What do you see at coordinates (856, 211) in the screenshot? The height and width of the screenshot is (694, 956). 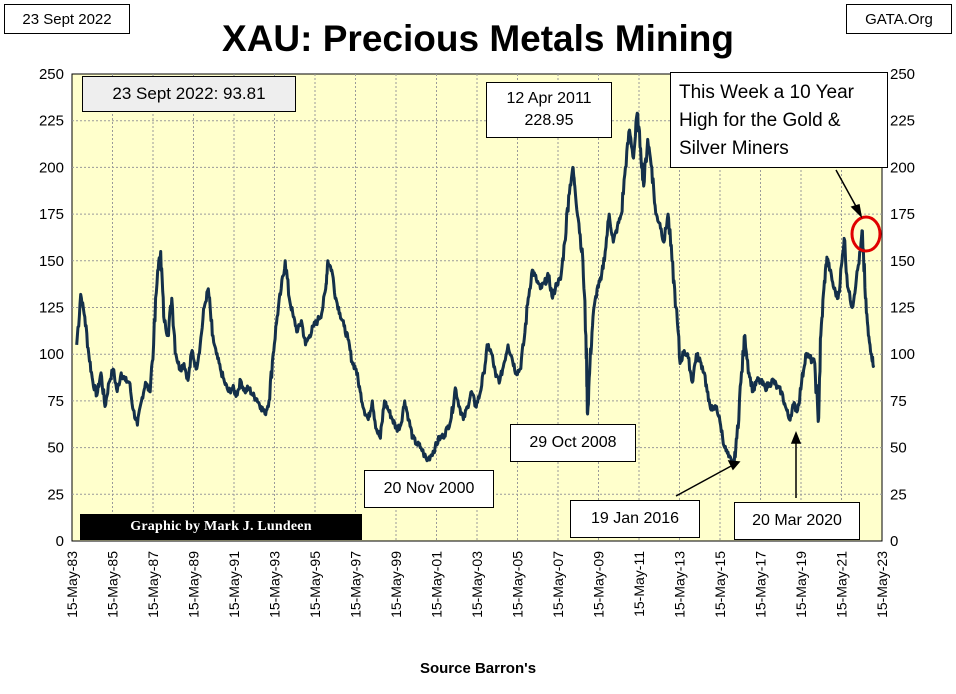 I see `arrowhead-ten-year-high` at bounding box center [856, 211].